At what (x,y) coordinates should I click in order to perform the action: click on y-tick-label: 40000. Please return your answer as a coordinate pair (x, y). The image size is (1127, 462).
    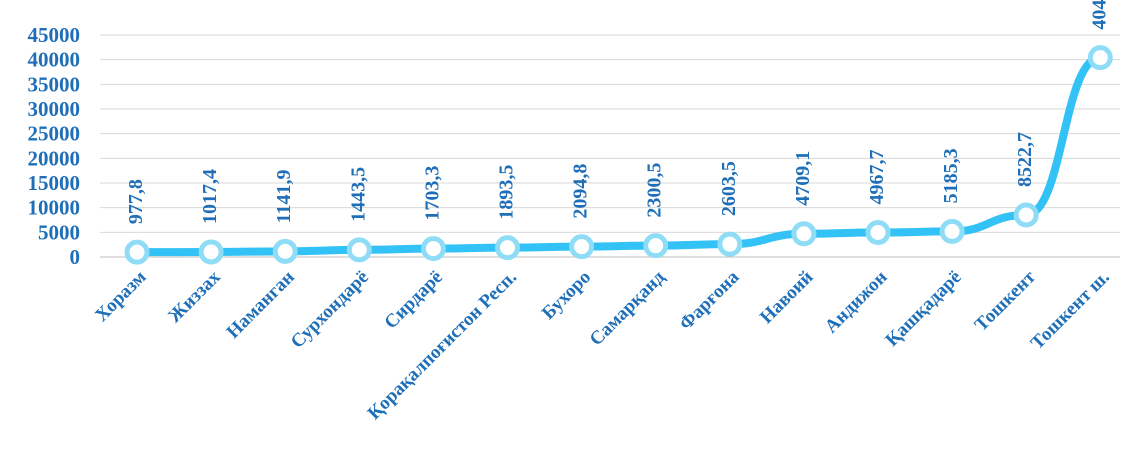
    Looking at the image, I should click on (54, 60).